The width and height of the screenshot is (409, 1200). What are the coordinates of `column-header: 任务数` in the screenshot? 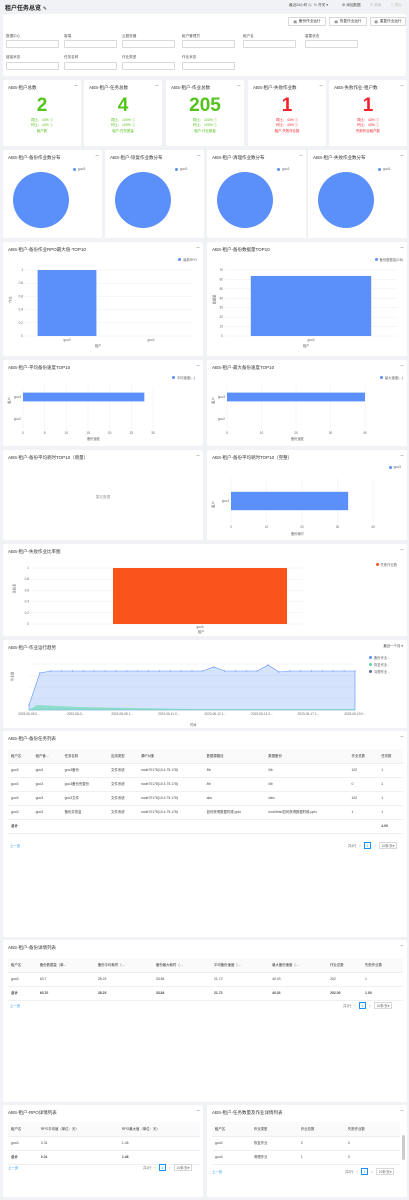 It's located at (390, 756).